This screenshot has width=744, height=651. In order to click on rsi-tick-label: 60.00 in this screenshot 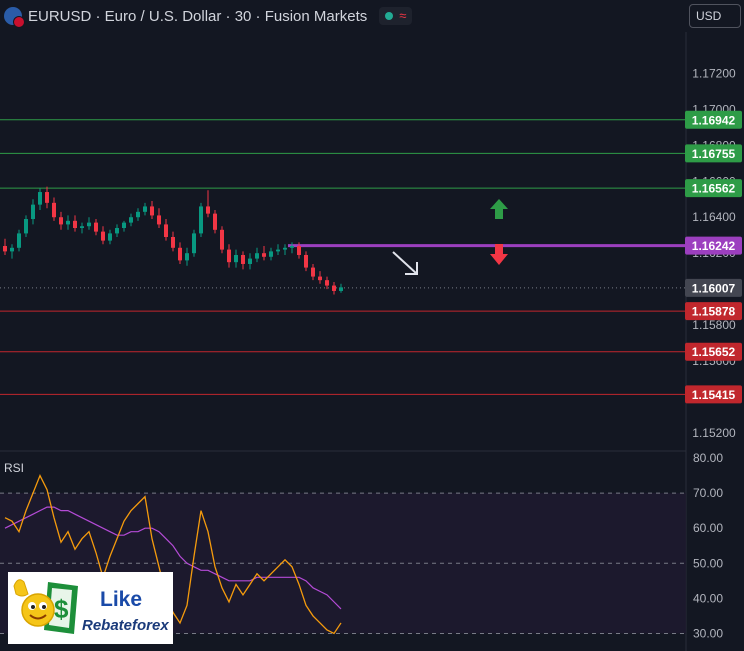, I will do `click(708, 528)`.